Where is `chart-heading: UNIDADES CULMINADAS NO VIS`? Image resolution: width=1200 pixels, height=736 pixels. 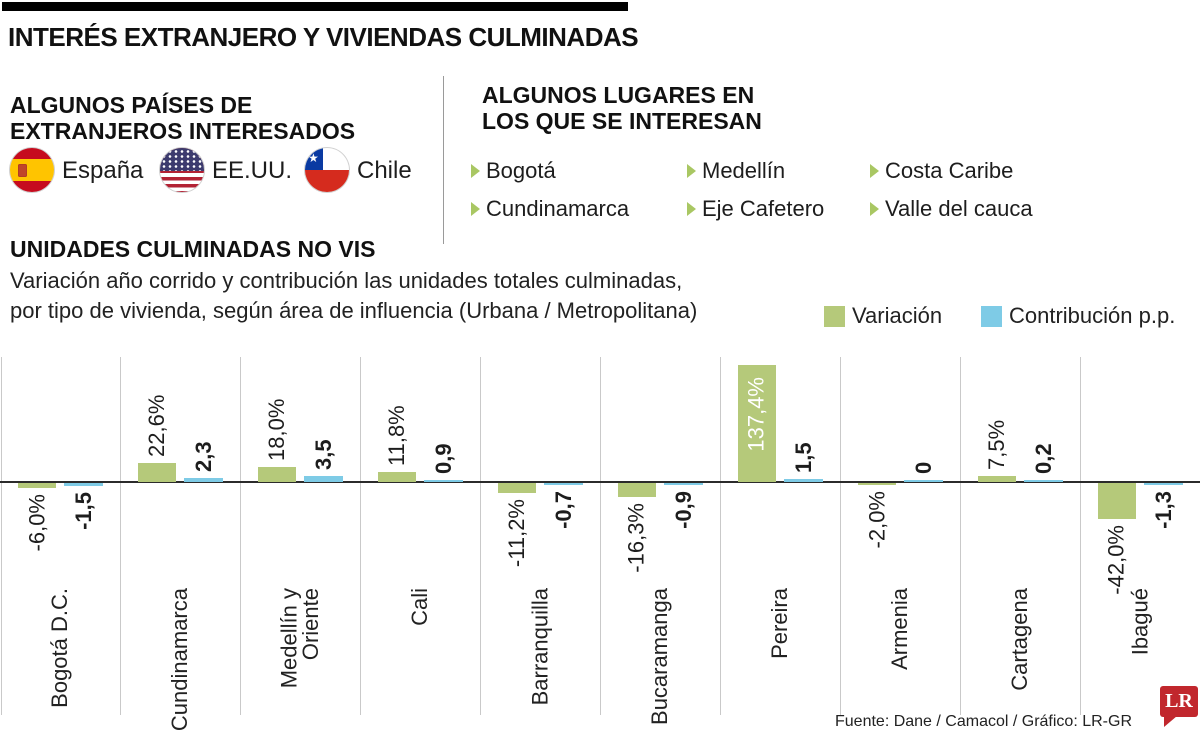 chart-heading: UNIDADES CULMINADAS NO VIS is located at coordinates (193, 249).